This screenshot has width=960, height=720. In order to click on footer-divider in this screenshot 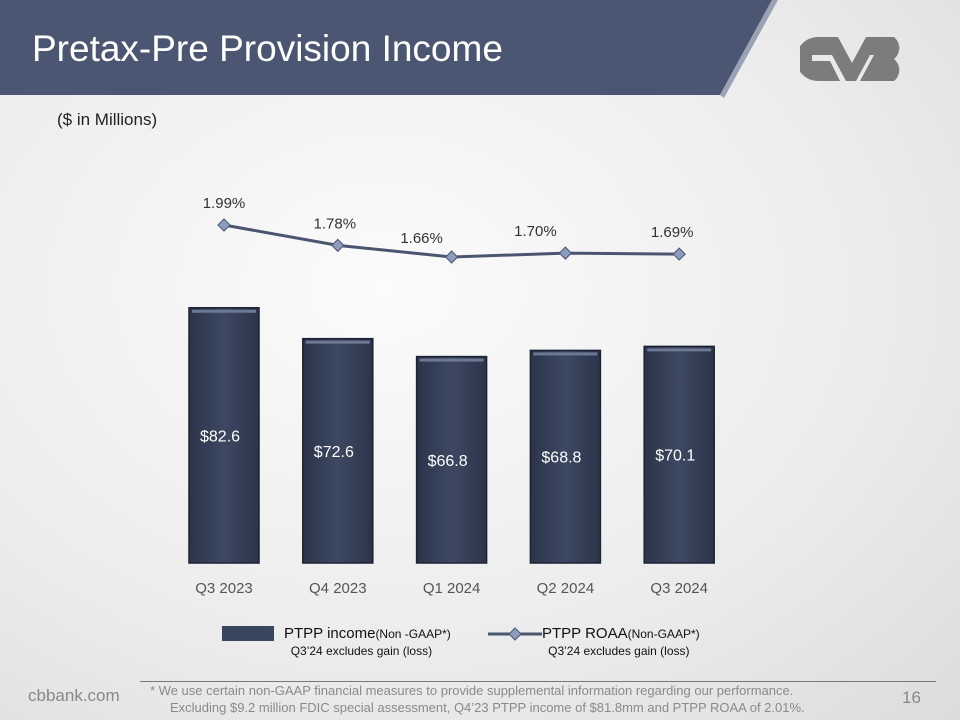, I will do `click(538, 681)`.